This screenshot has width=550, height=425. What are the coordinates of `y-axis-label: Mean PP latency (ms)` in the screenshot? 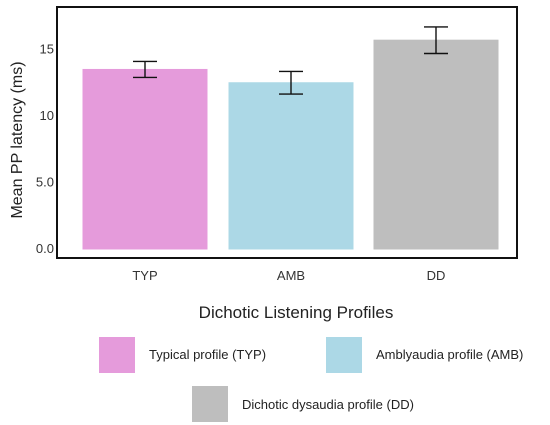 It's located at (17, 139).